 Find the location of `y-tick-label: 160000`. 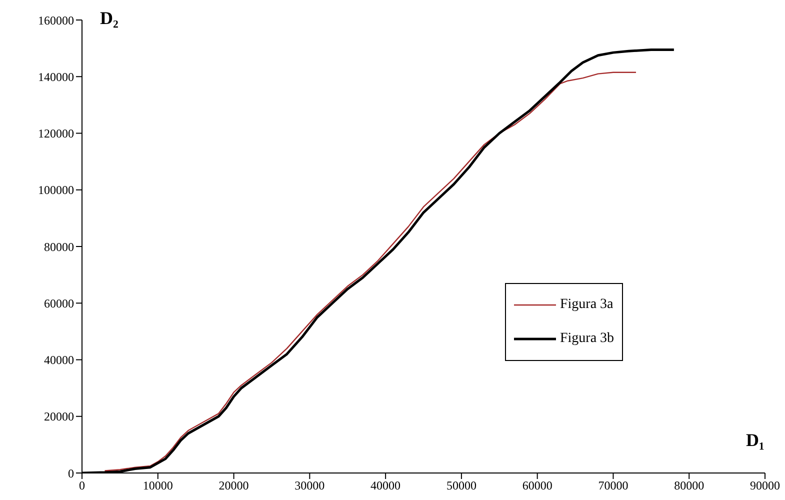

y-tick-label: 160000 is located at coordinates (56, 20).